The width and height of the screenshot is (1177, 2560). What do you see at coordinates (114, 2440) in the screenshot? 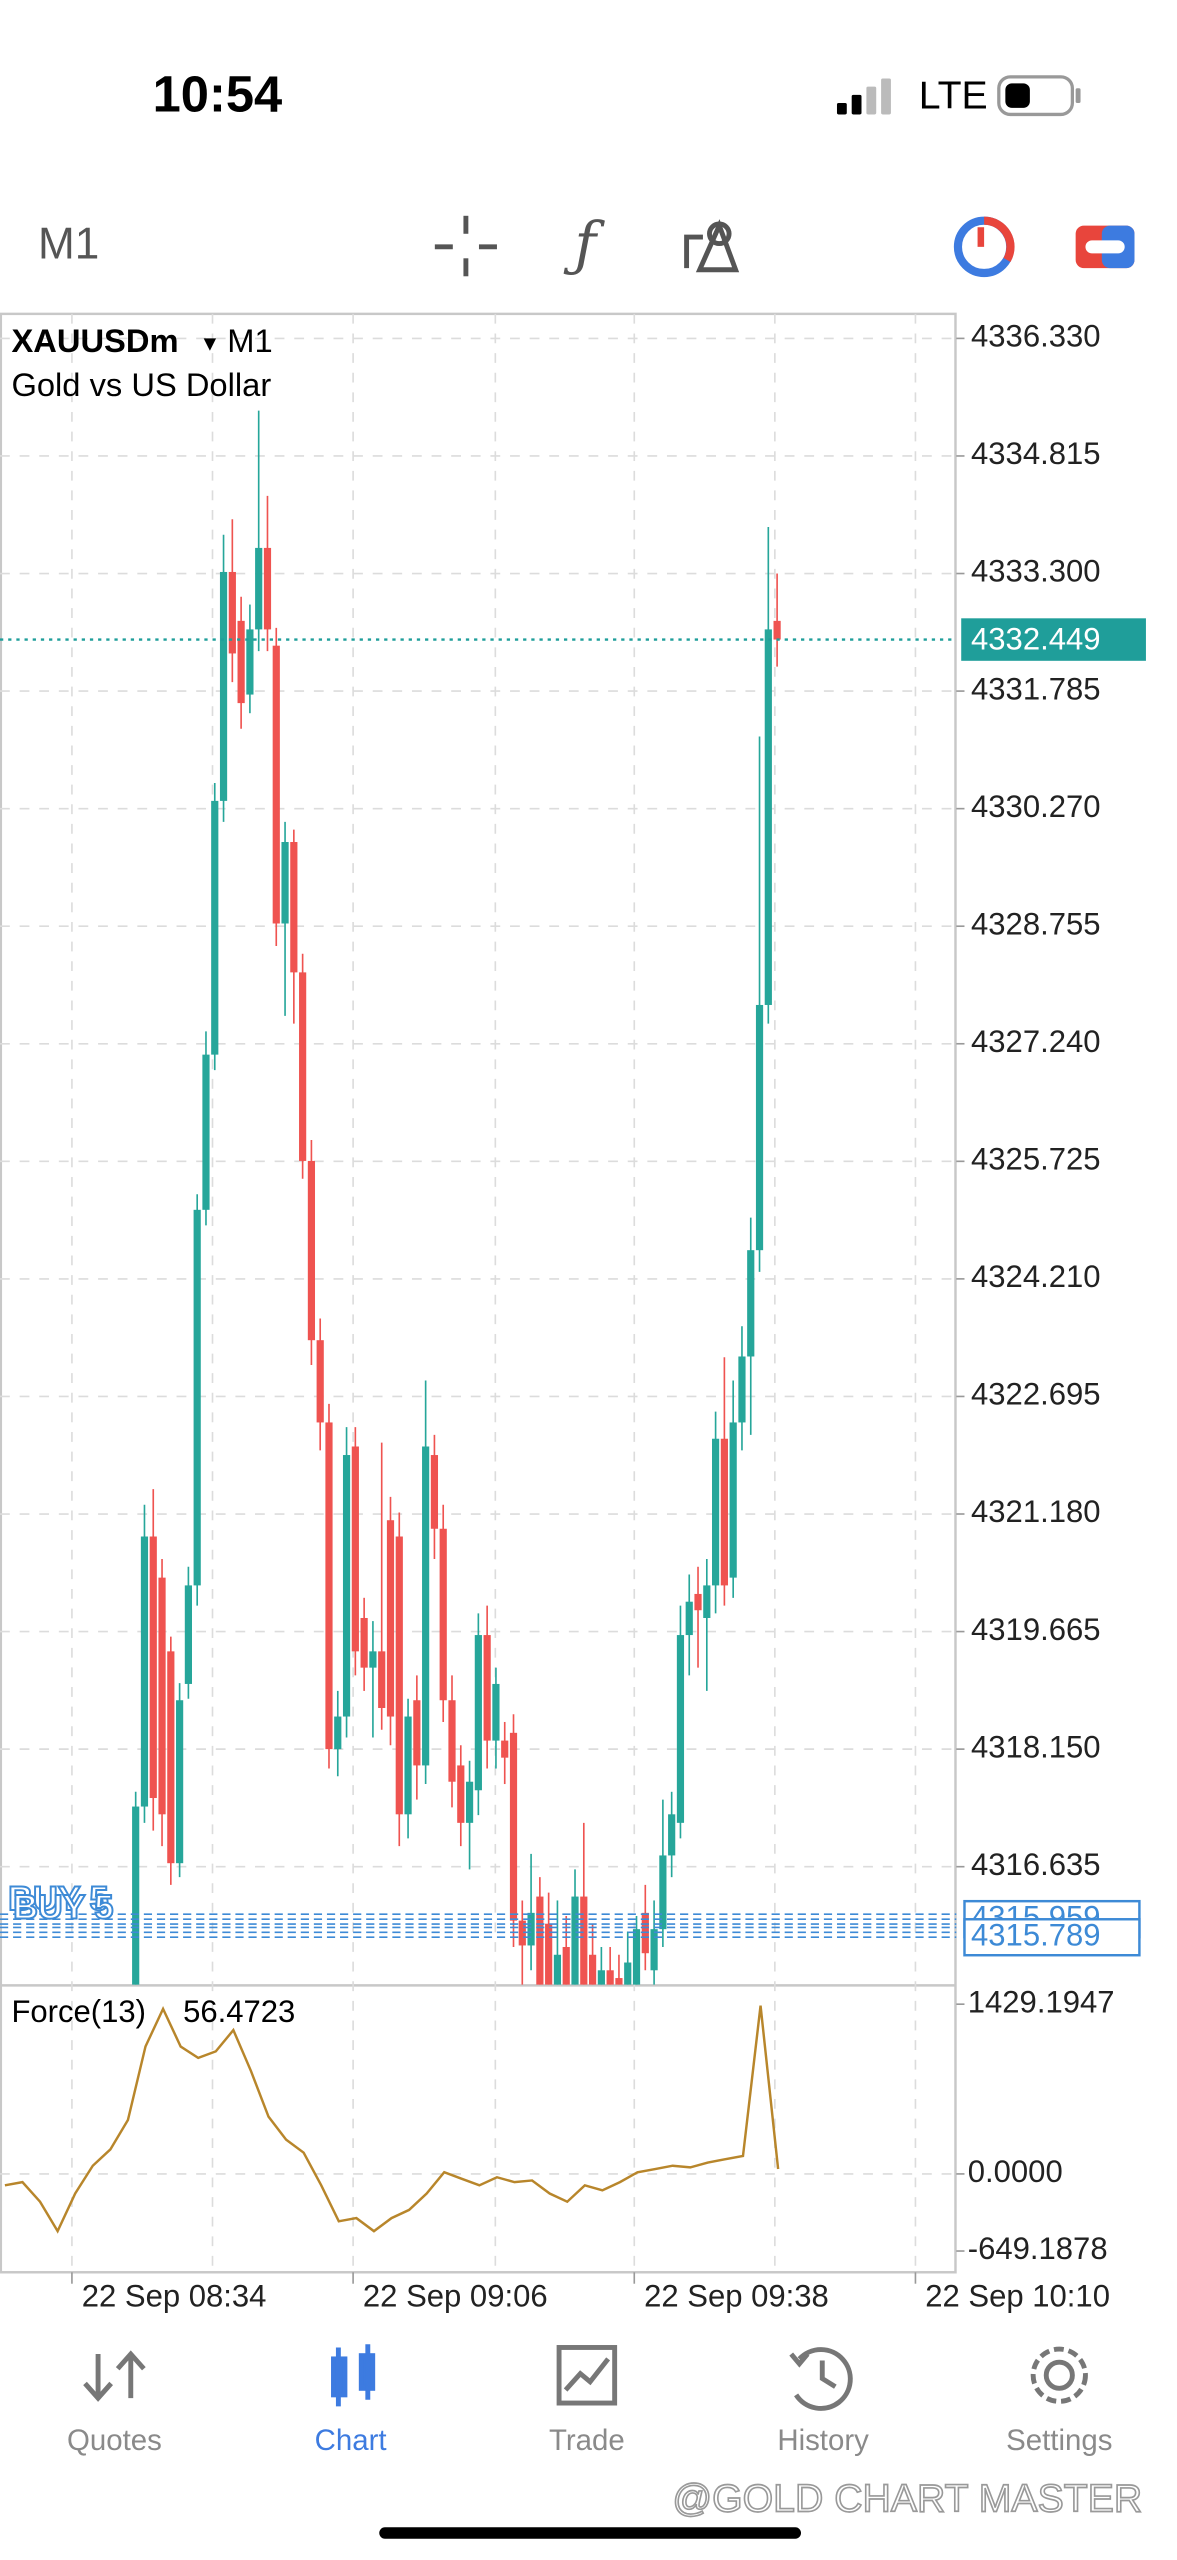
I see `nav-item: Quotes` at bounding box center [114, 2440].